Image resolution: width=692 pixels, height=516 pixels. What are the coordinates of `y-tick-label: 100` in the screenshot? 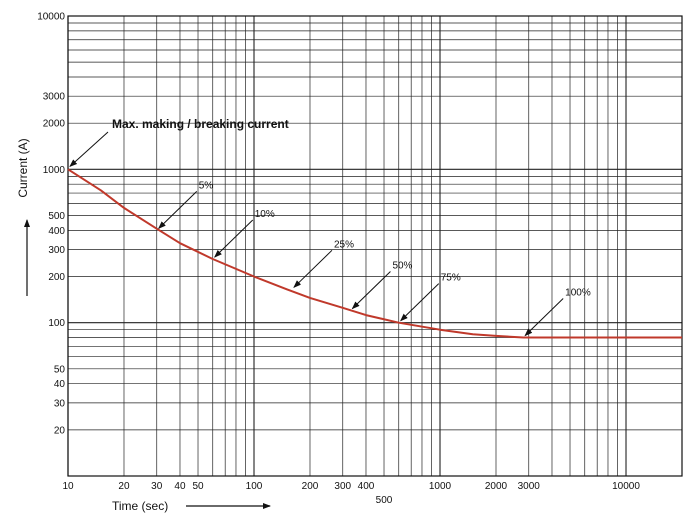 It's located at (56, 323).